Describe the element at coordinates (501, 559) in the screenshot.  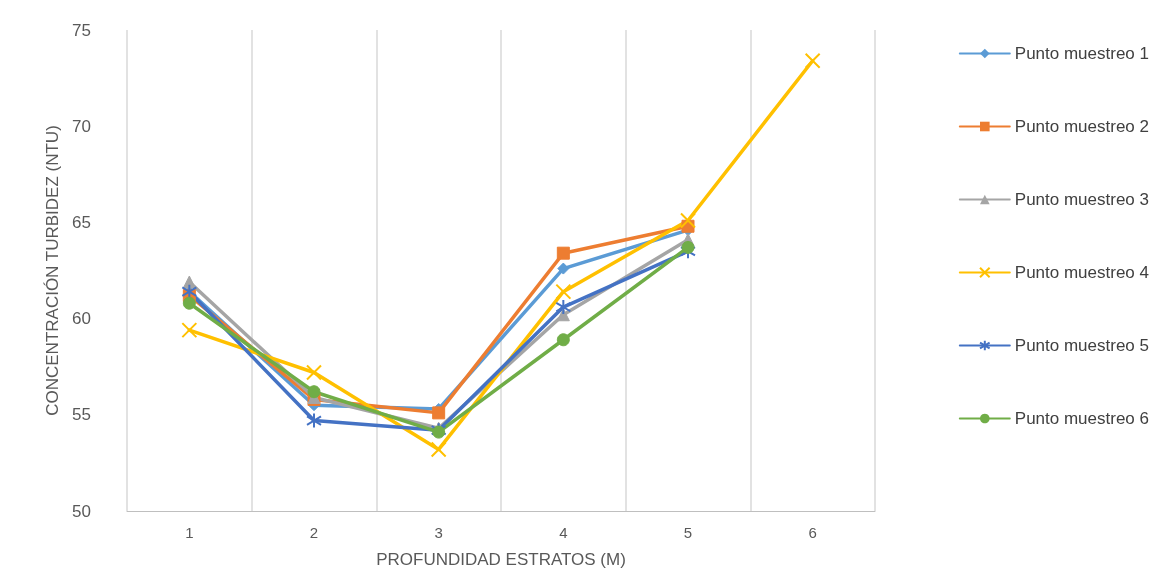
I see `x-axis-title: PROFUNDIDAD ESTRATOS (M)` at that location.